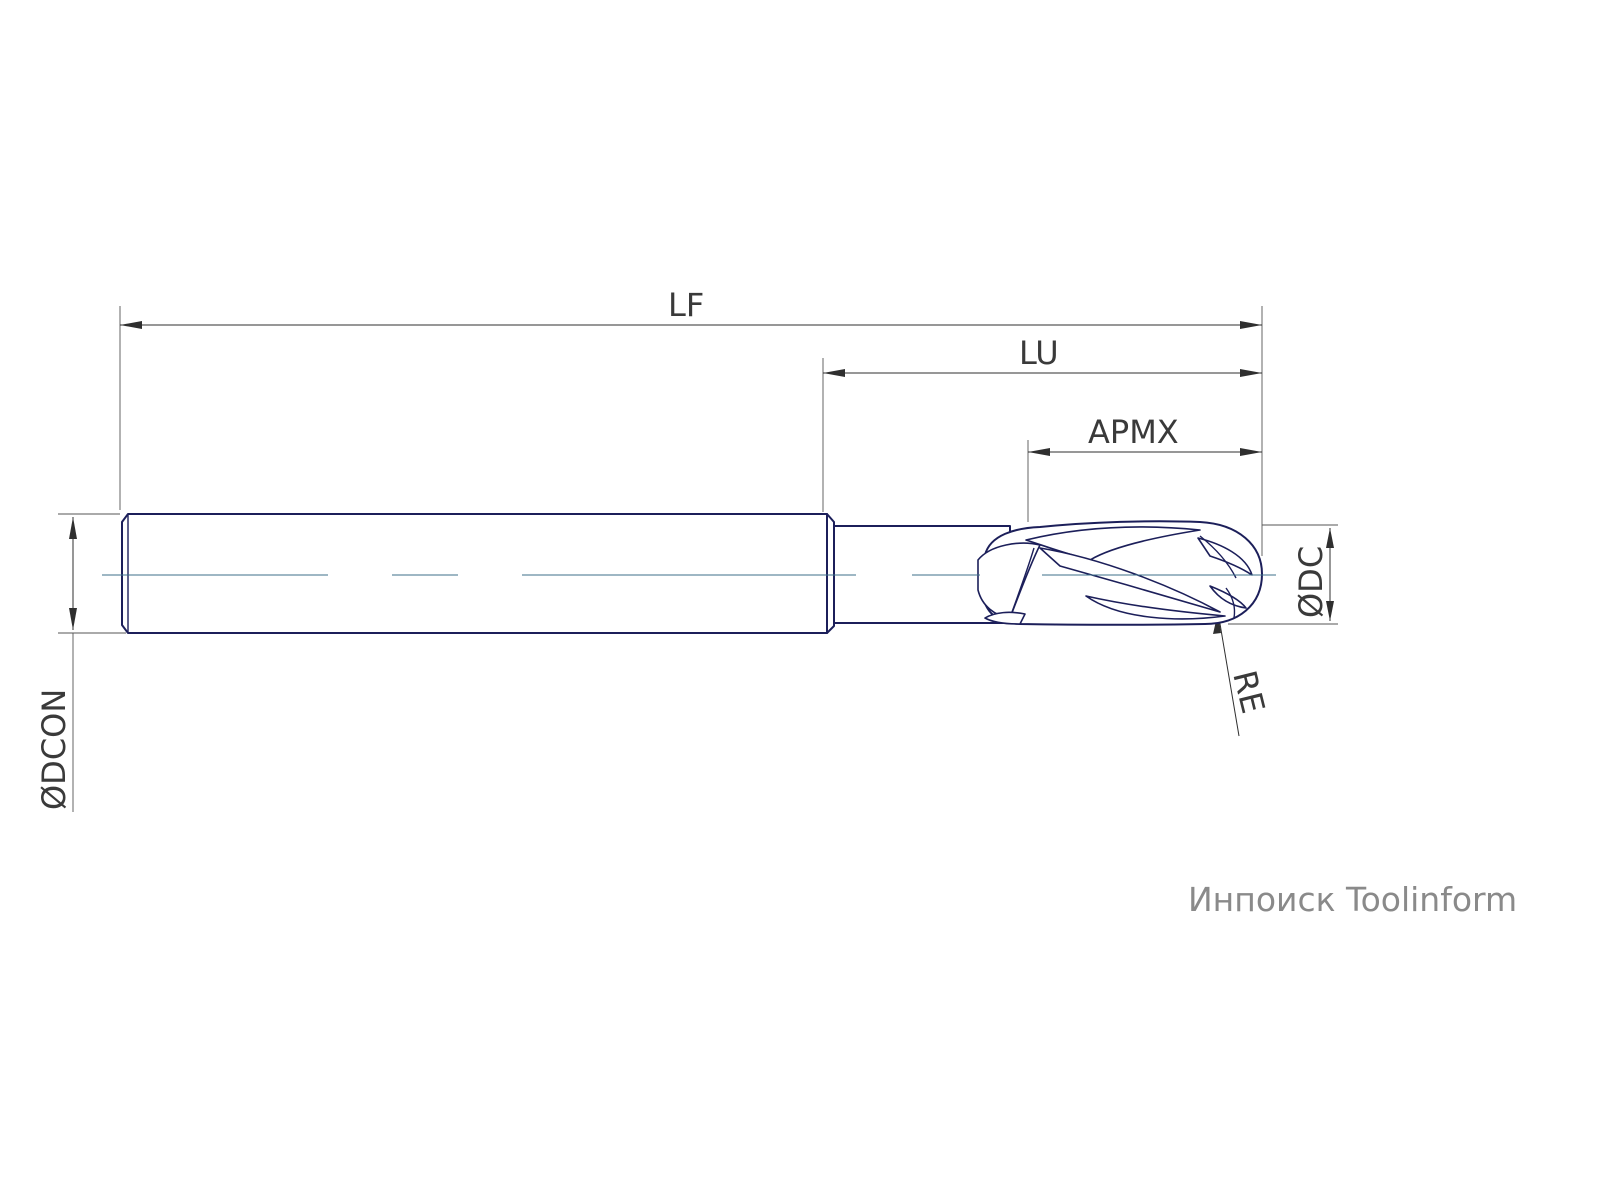  I want to click on dimension-dcon: ØDCON, so click(56, 663).